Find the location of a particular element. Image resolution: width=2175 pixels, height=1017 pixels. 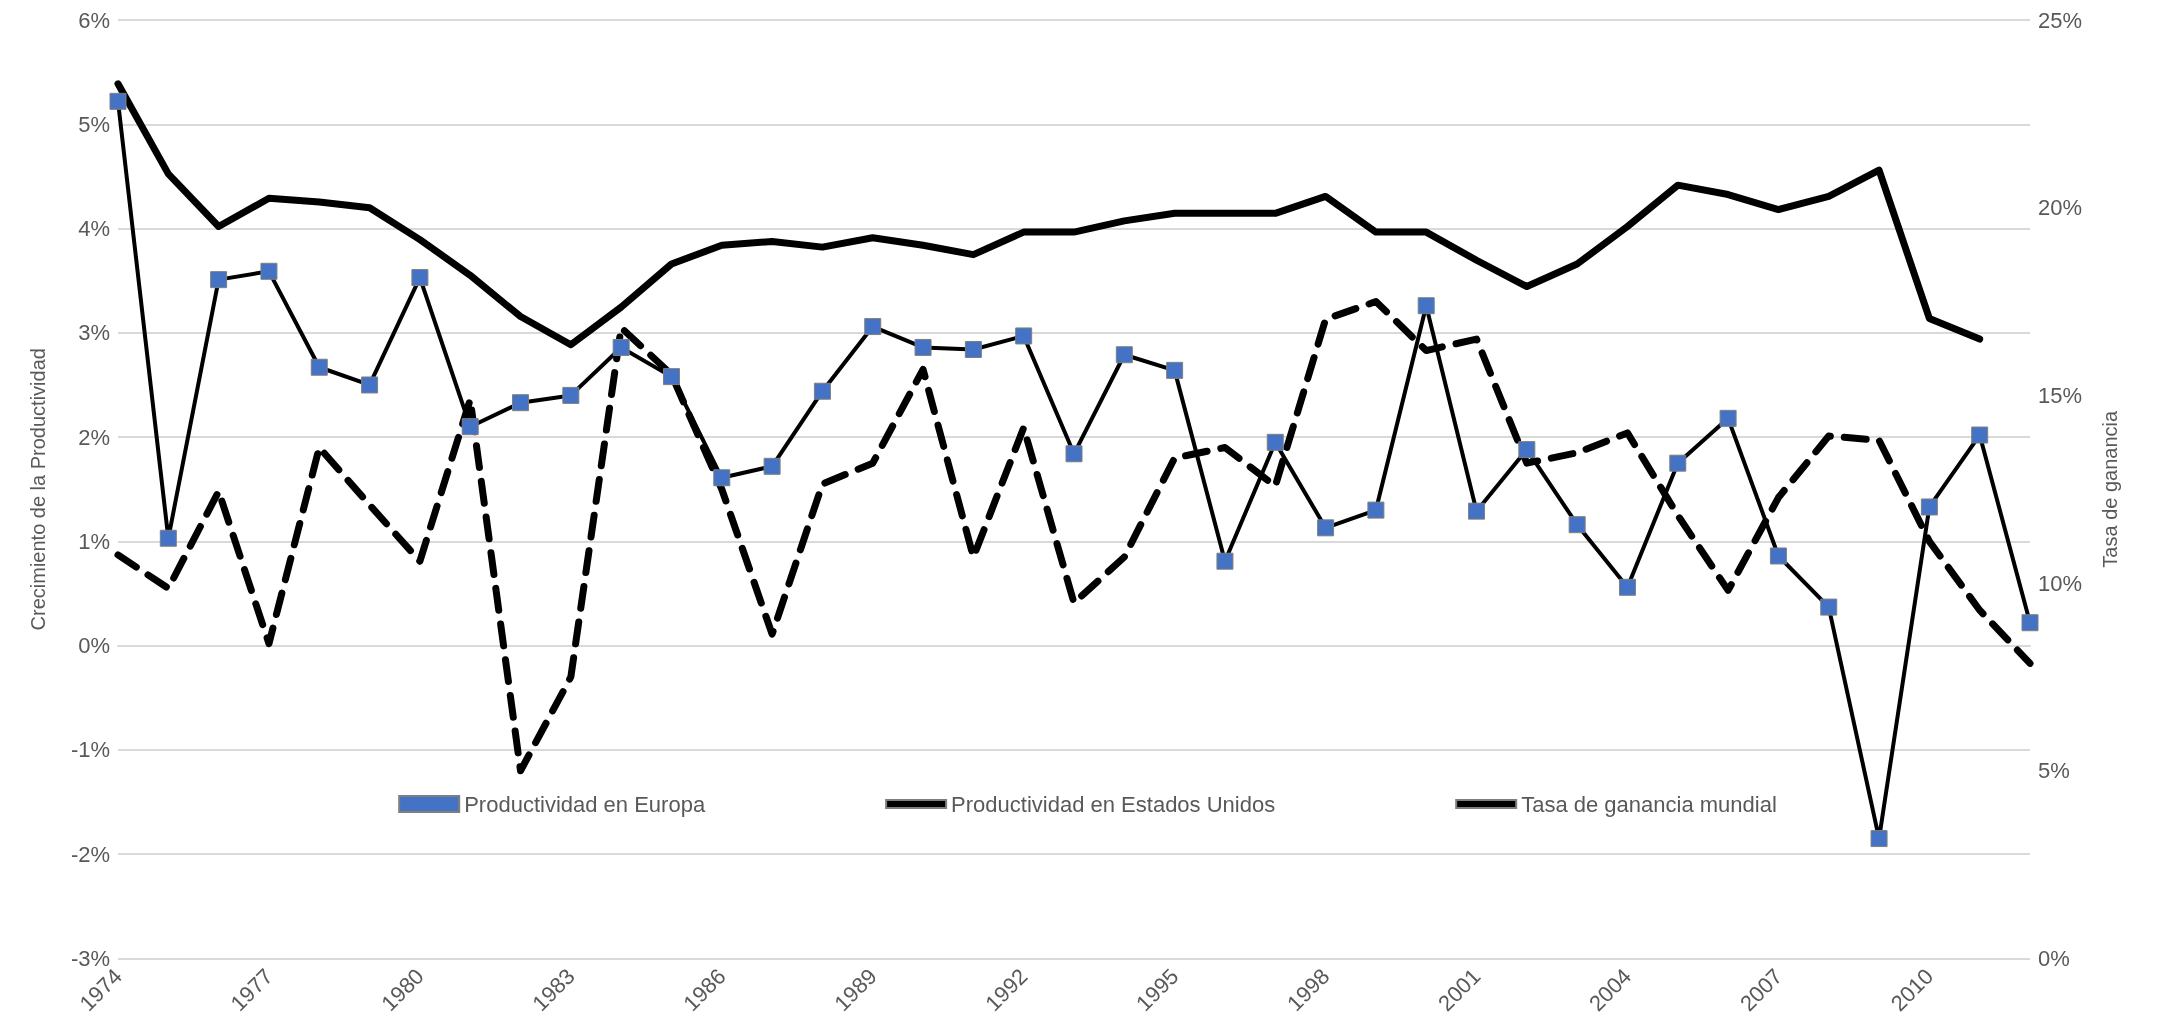

y2-tick-label: 10% is located at coordinates (2060, 583).